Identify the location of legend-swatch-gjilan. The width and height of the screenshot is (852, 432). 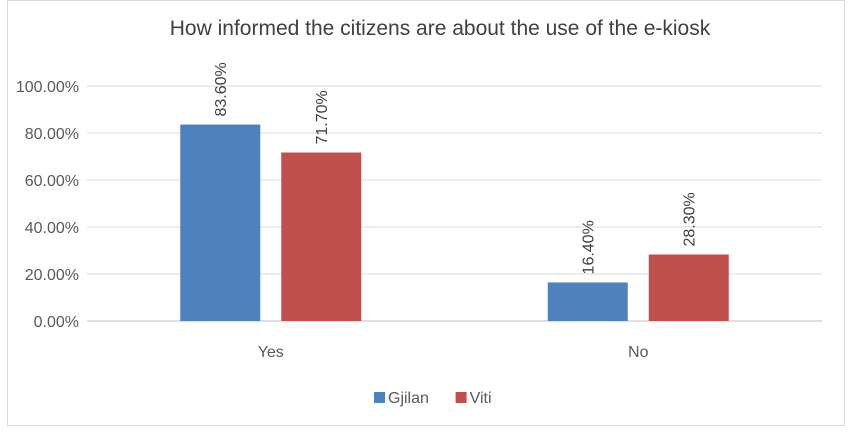
(379, 397).